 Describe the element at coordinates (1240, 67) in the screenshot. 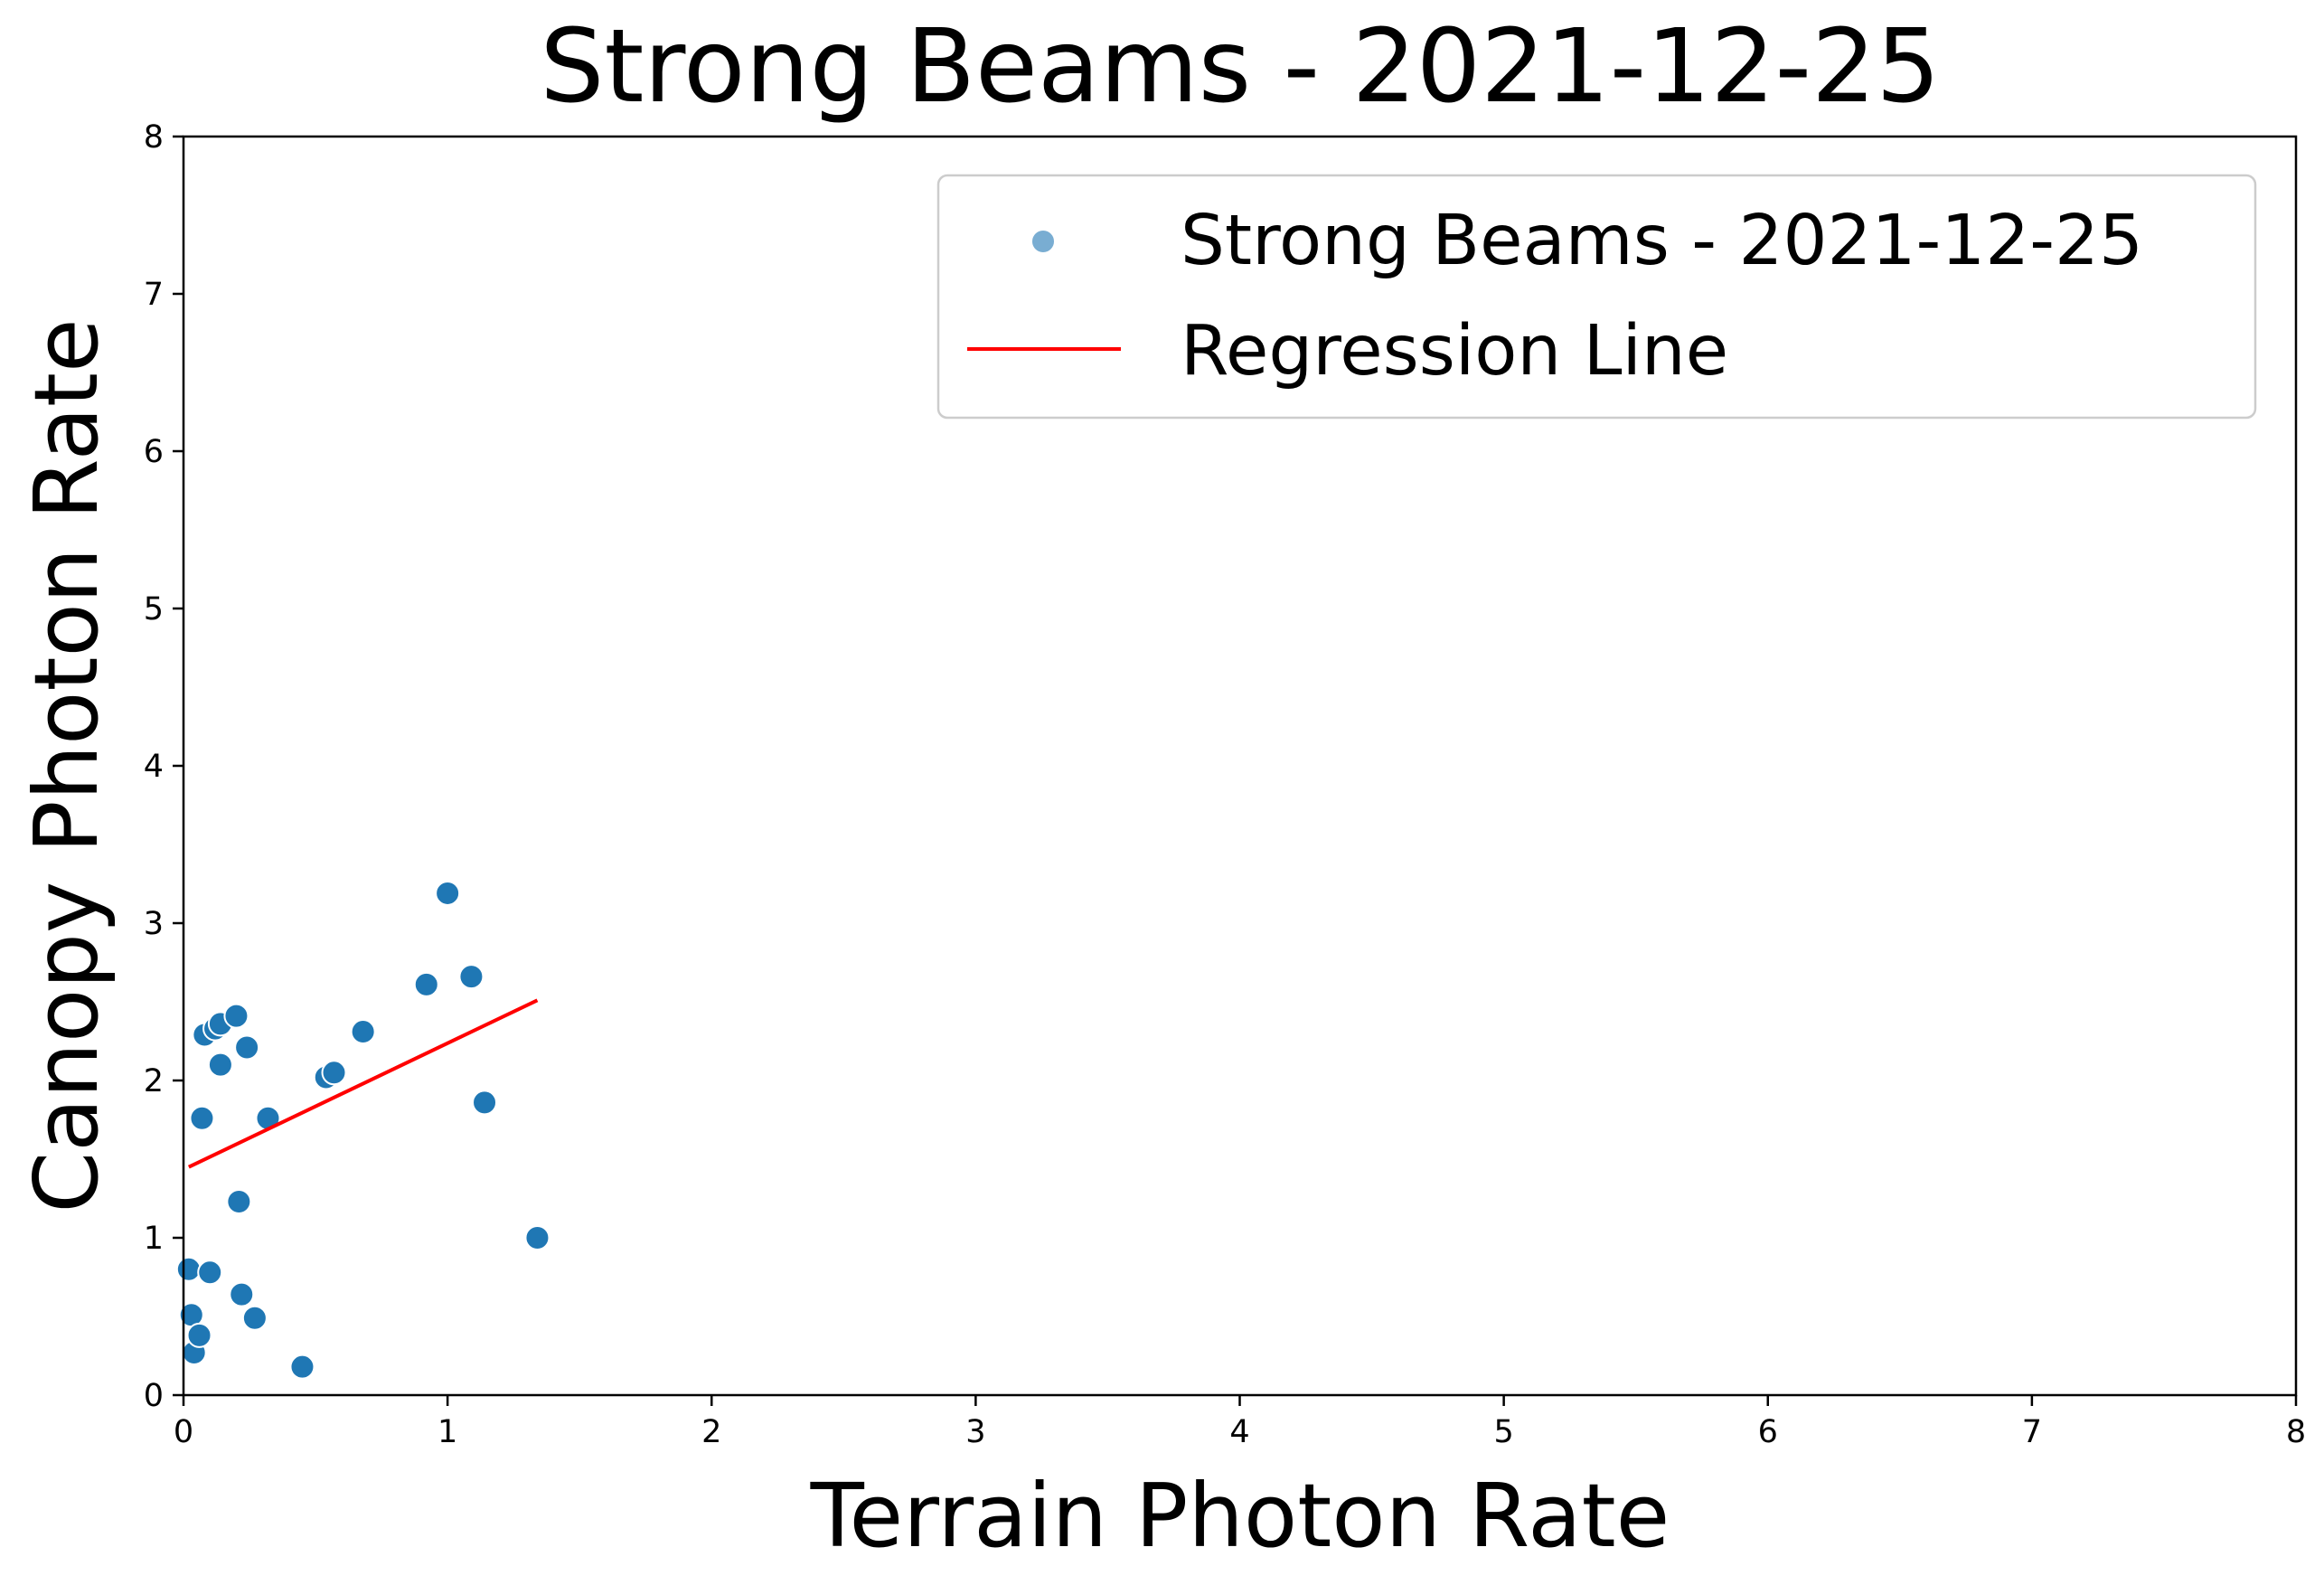

I see `chart-title: Strong Beams - 2021-12-25` at that location.